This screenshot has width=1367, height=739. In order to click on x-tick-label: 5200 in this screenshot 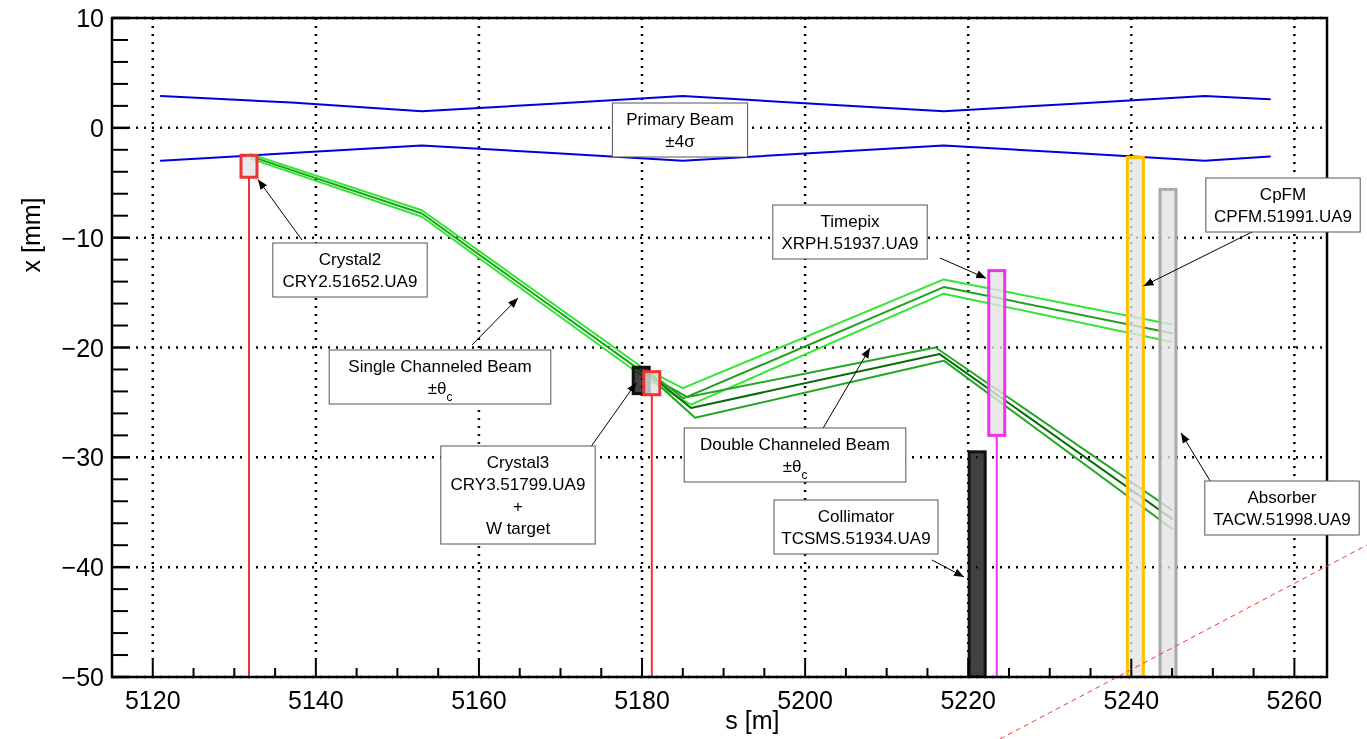, I will do `click(805, 700)`.